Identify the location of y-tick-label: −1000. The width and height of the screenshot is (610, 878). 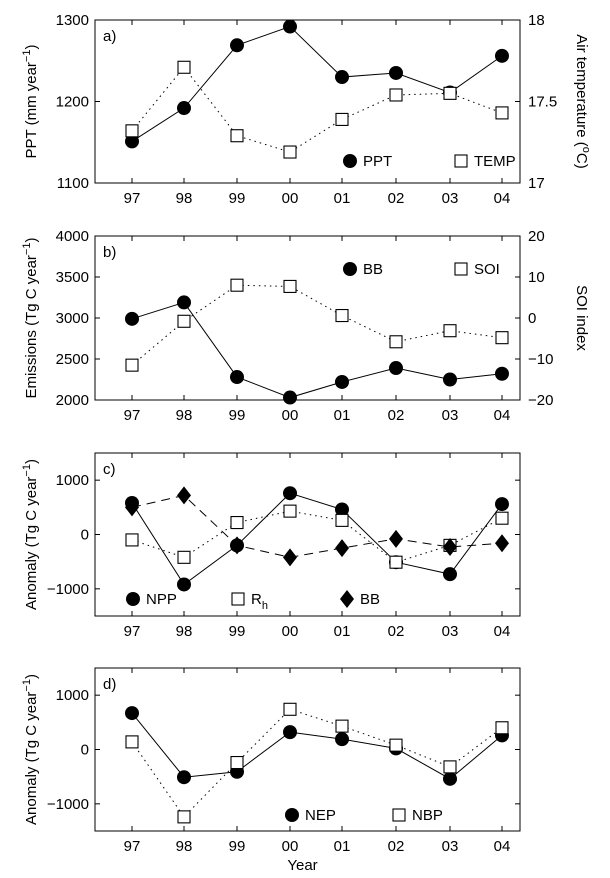
(68, 804).